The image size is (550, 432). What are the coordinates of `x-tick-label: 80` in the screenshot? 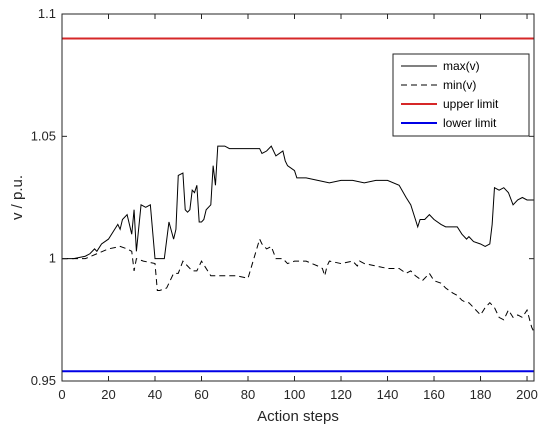 It's located at (248, 394).